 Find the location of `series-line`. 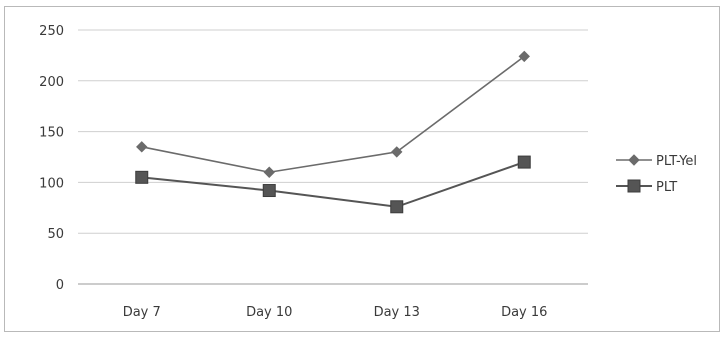

series-line is located at coordinates (333, 184).